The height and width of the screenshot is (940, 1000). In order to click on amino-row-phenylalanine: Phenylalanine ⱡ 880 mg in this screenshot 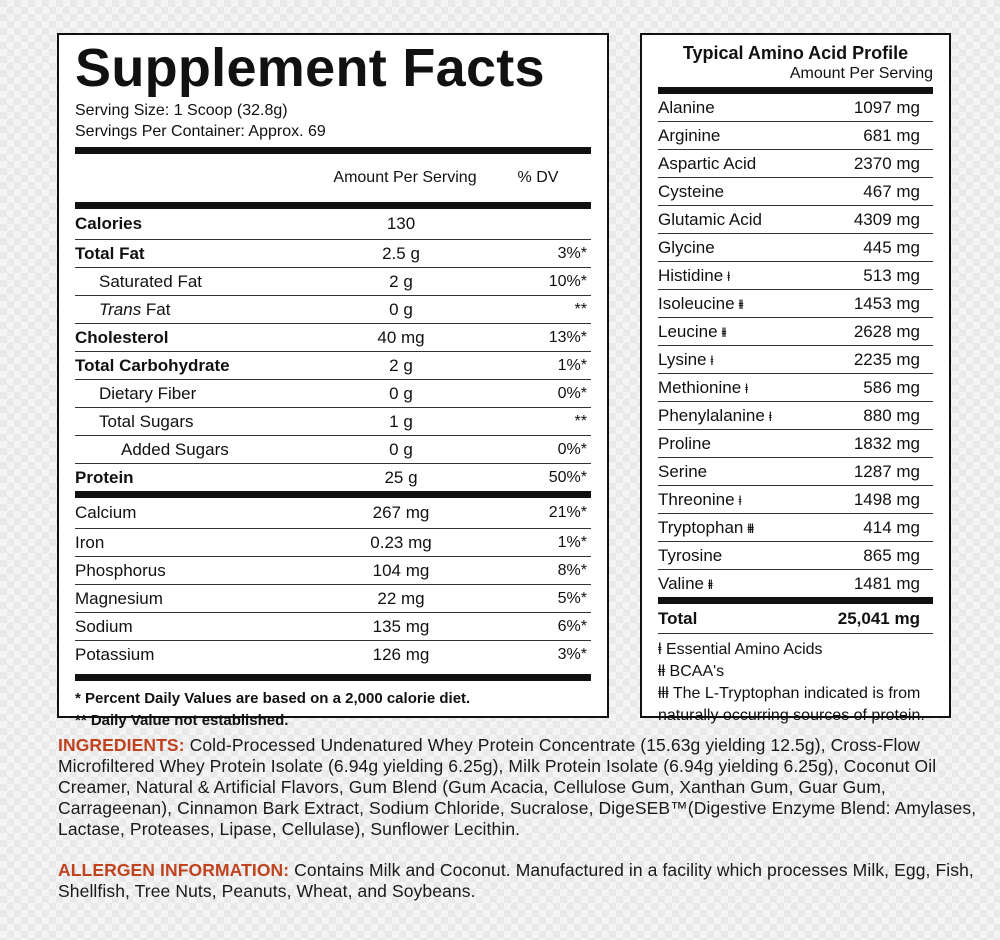, I will do `click(795, 415)`.